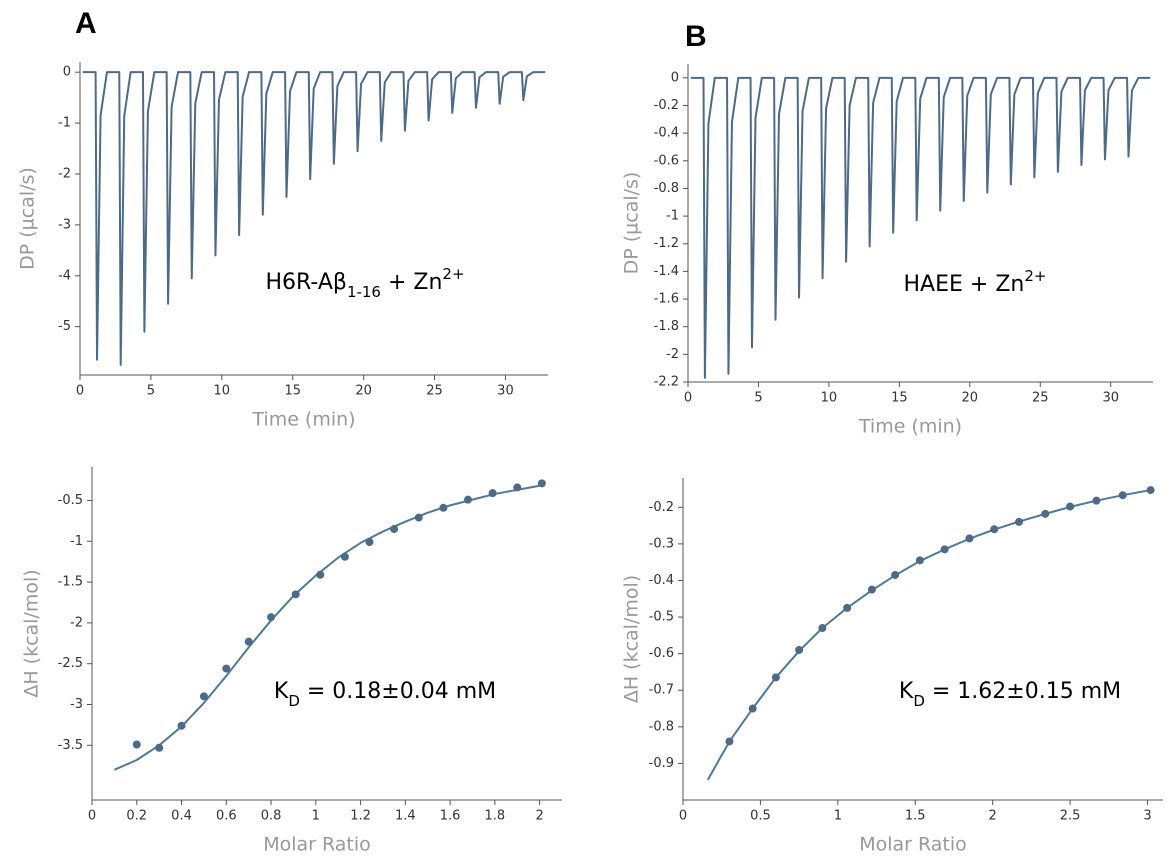  Describe the element at coordinates (970, 398) in the screenshot. I see `x-tick-label: 20` at that location.